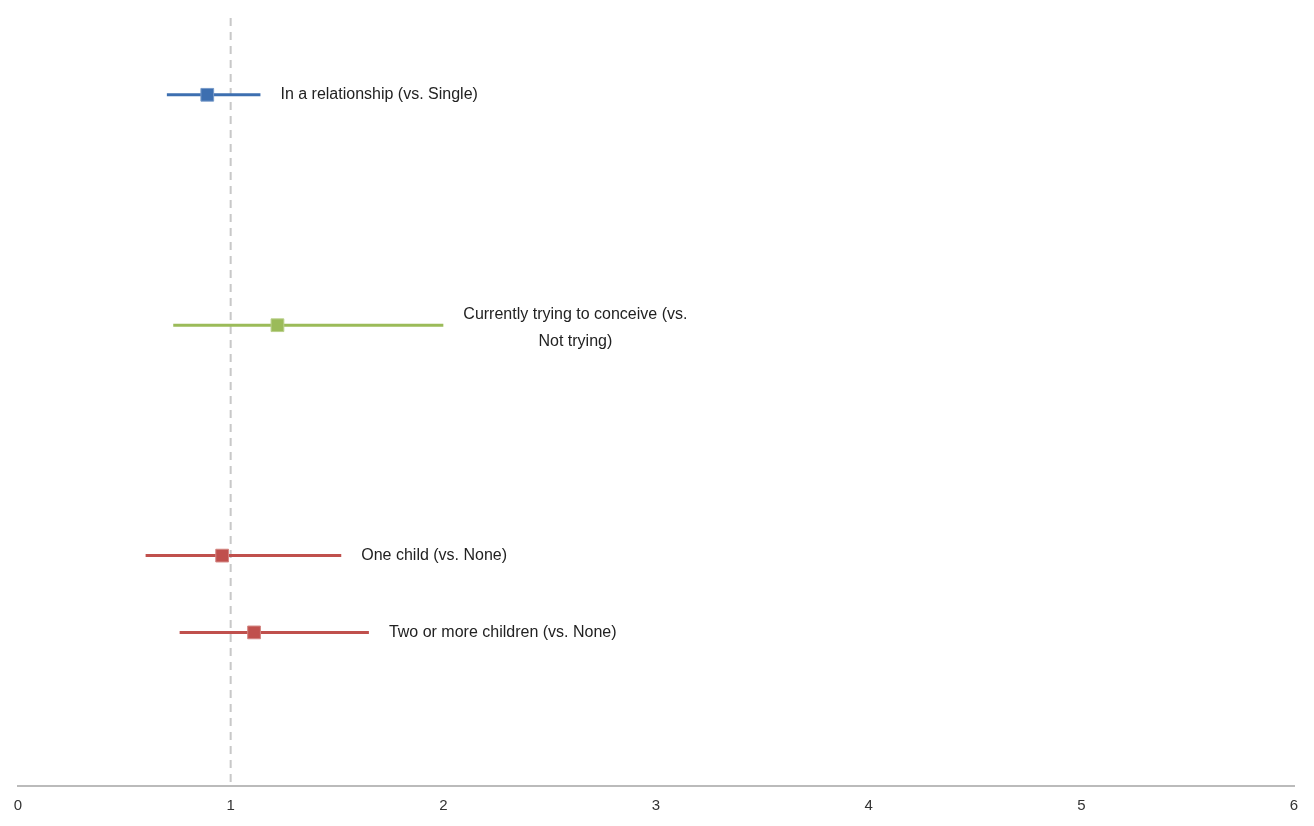 The width and height of the screenshot is (1314, 826). I want to click on text: In a relationship (vs. Single), so click(379, 94).